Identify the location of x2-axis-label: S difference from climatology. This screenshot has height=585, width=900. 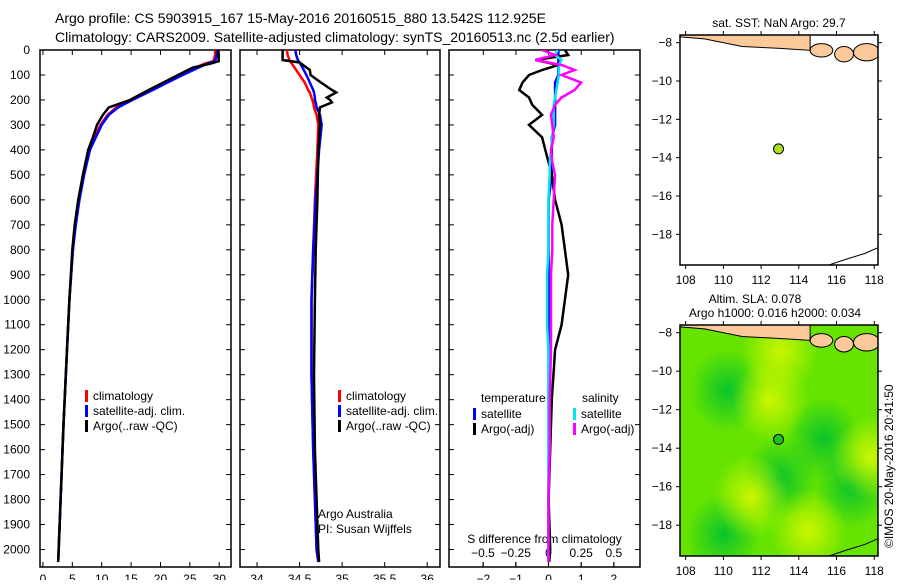
(544, 539).